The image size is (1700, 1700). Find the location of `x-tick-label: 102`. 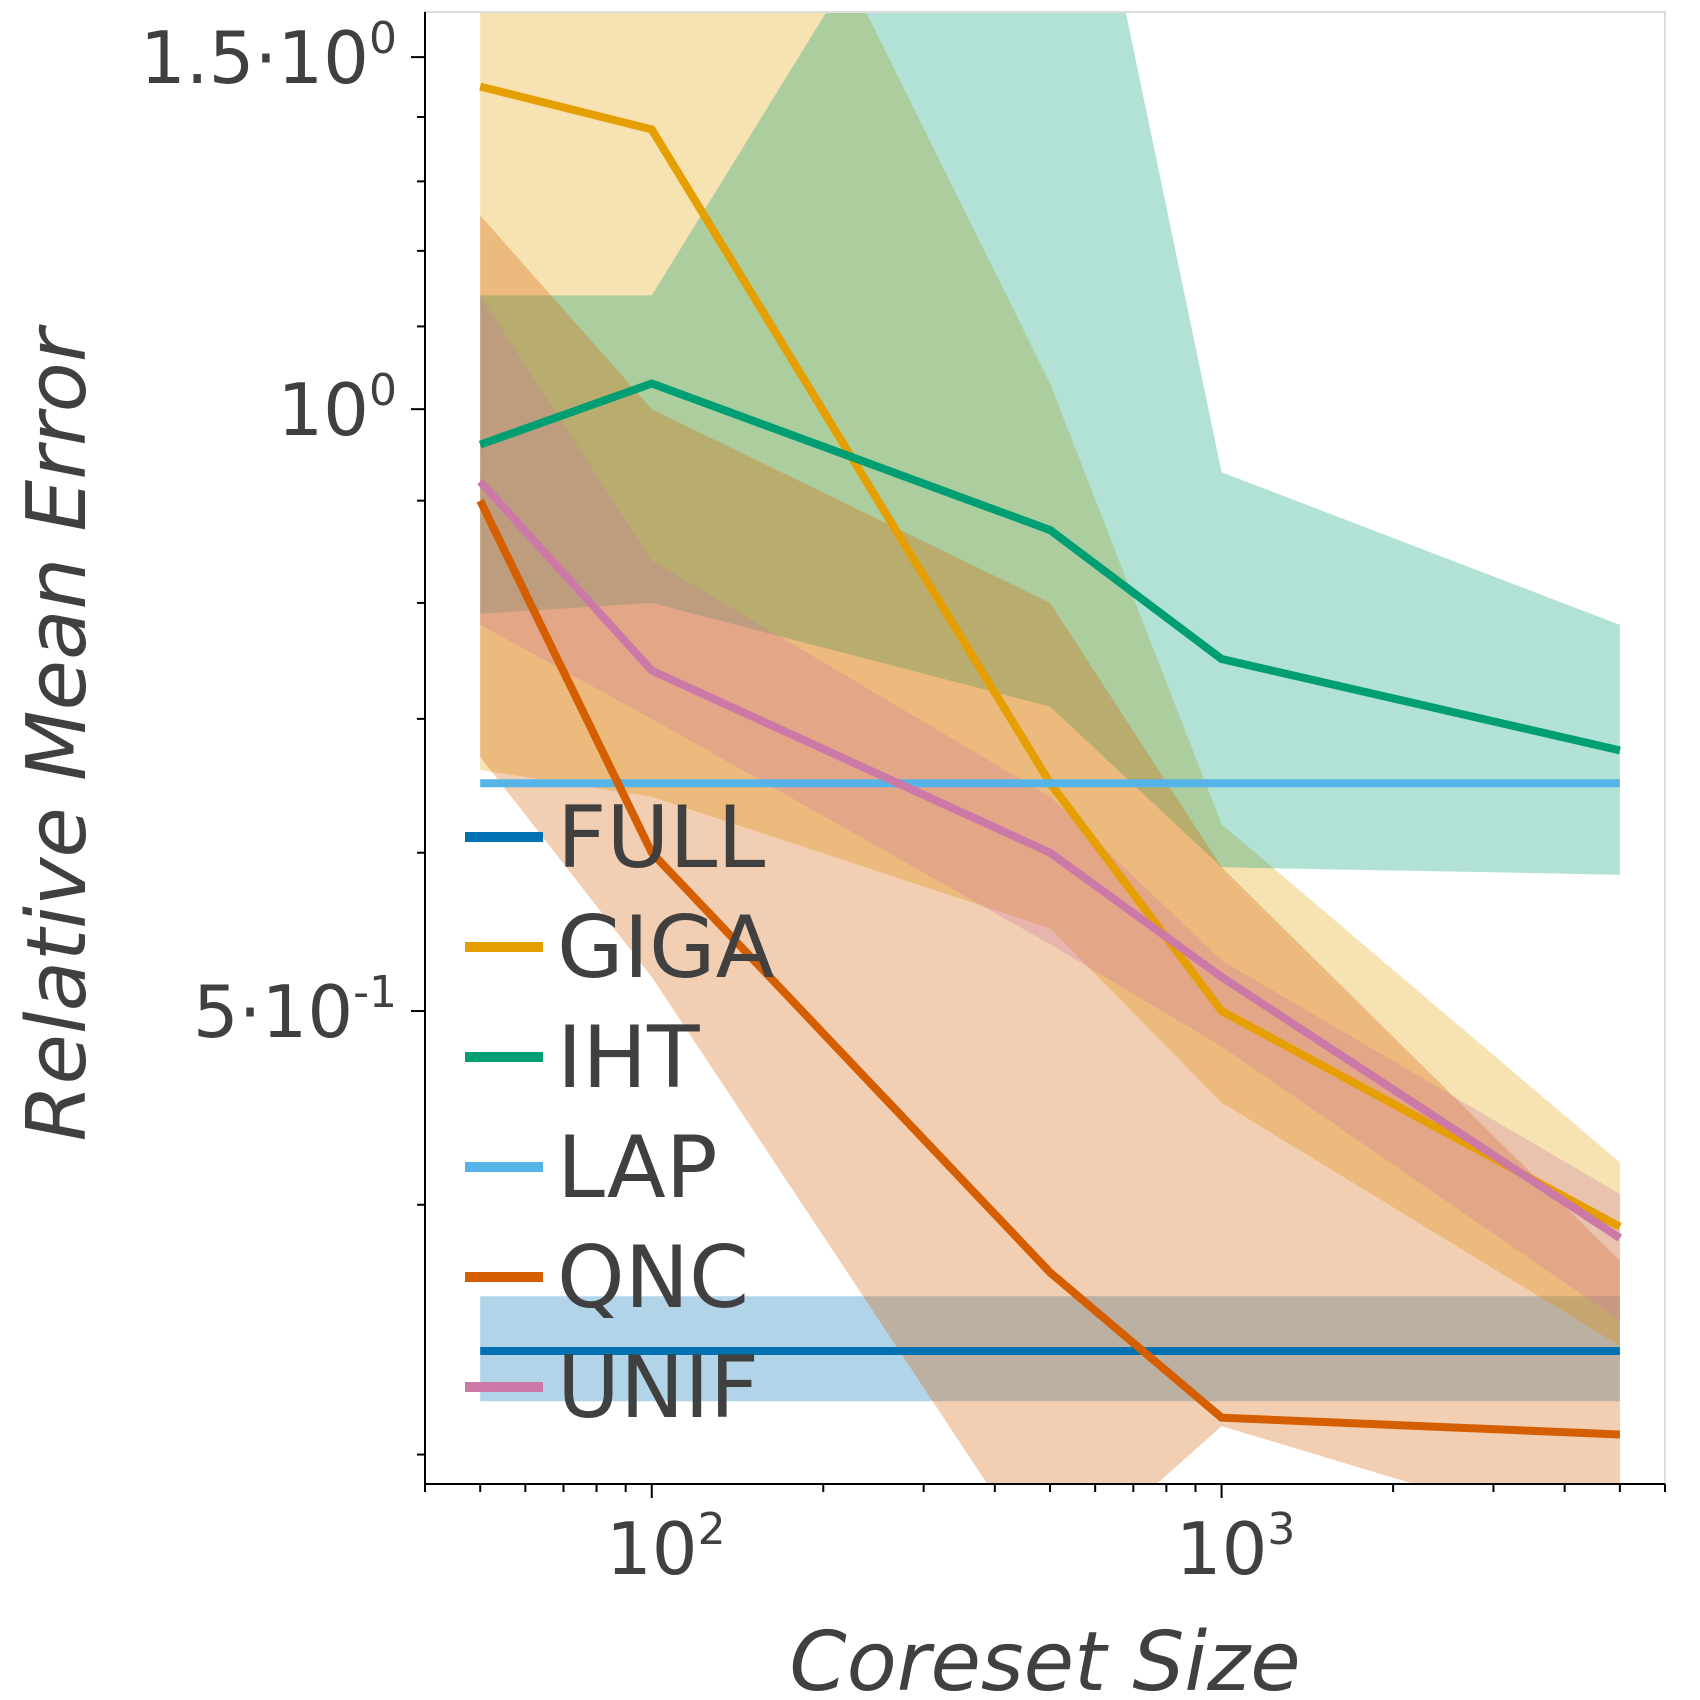

x-tick-label: 102 is located at coordinates (666, 1547).